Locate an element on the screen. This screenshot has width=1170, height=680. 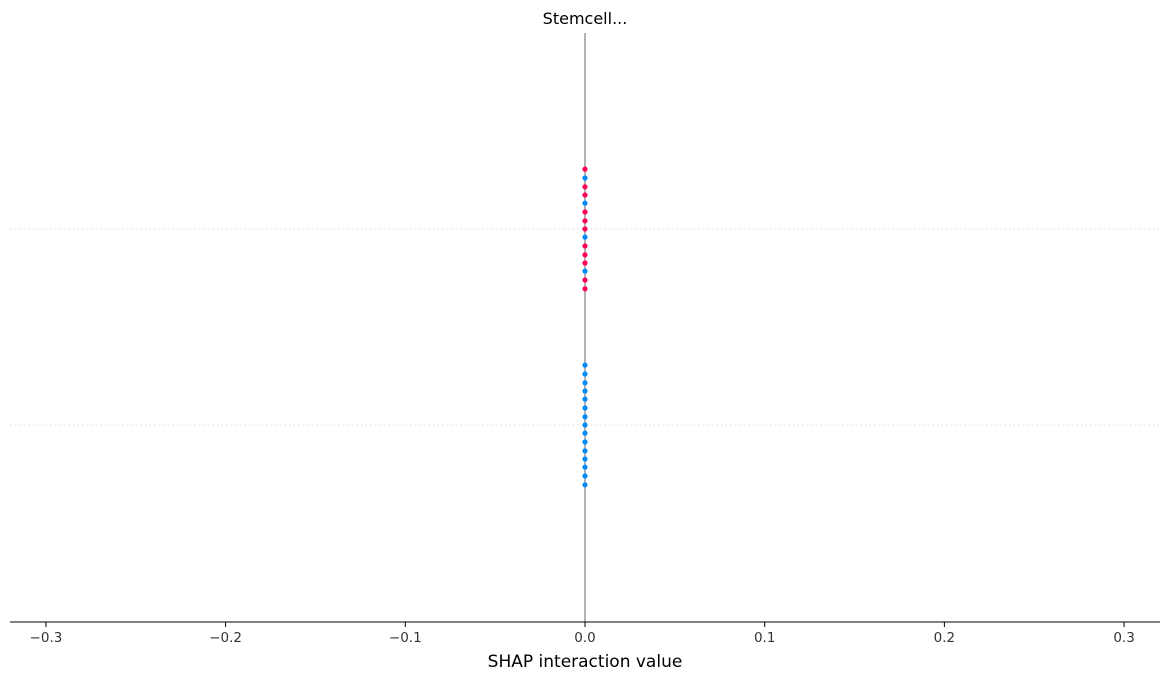
x-tick-label-1: −0.2 is located at coordinates (225, 638).